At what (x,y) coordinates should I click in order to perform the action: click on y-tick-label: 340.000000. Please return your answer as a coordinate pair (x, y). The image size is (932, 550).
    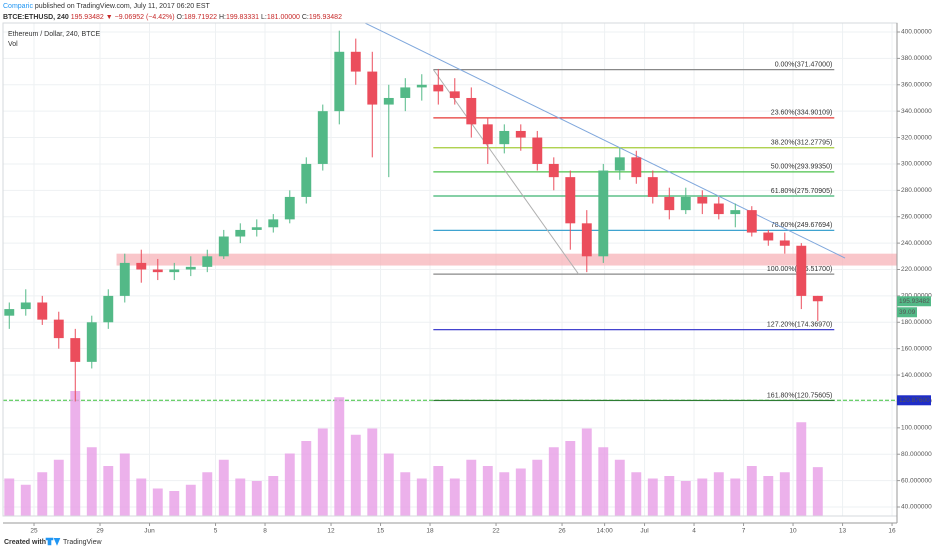
    Looking at the image, I should click on (916, 111).